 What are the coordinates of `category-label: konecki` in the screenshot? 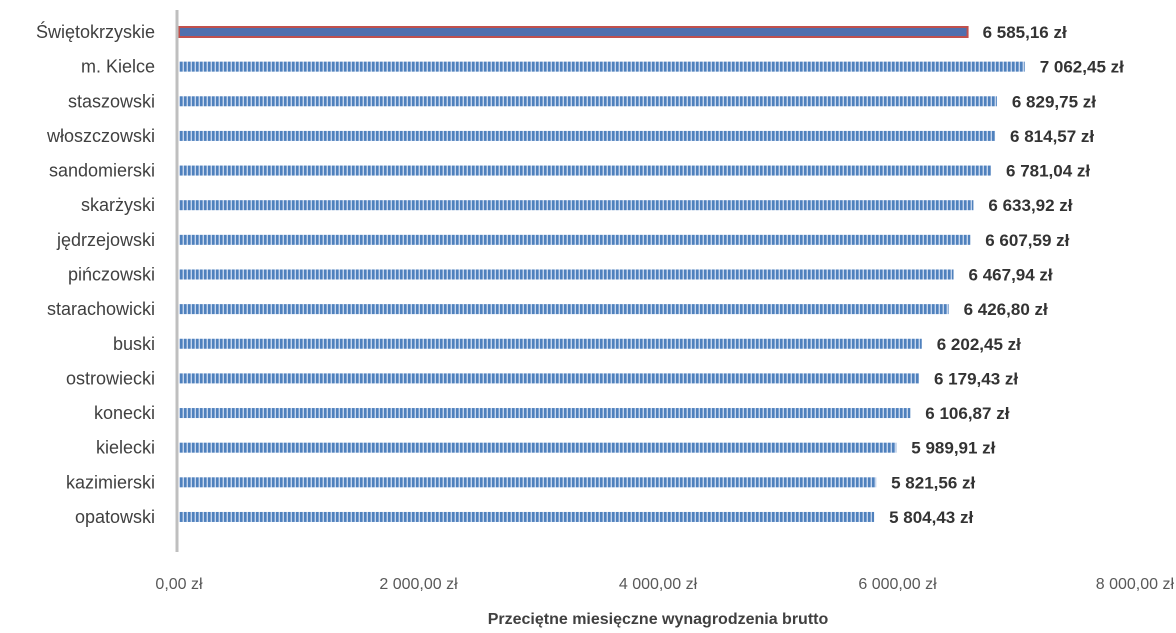 It's located at (124, 413).